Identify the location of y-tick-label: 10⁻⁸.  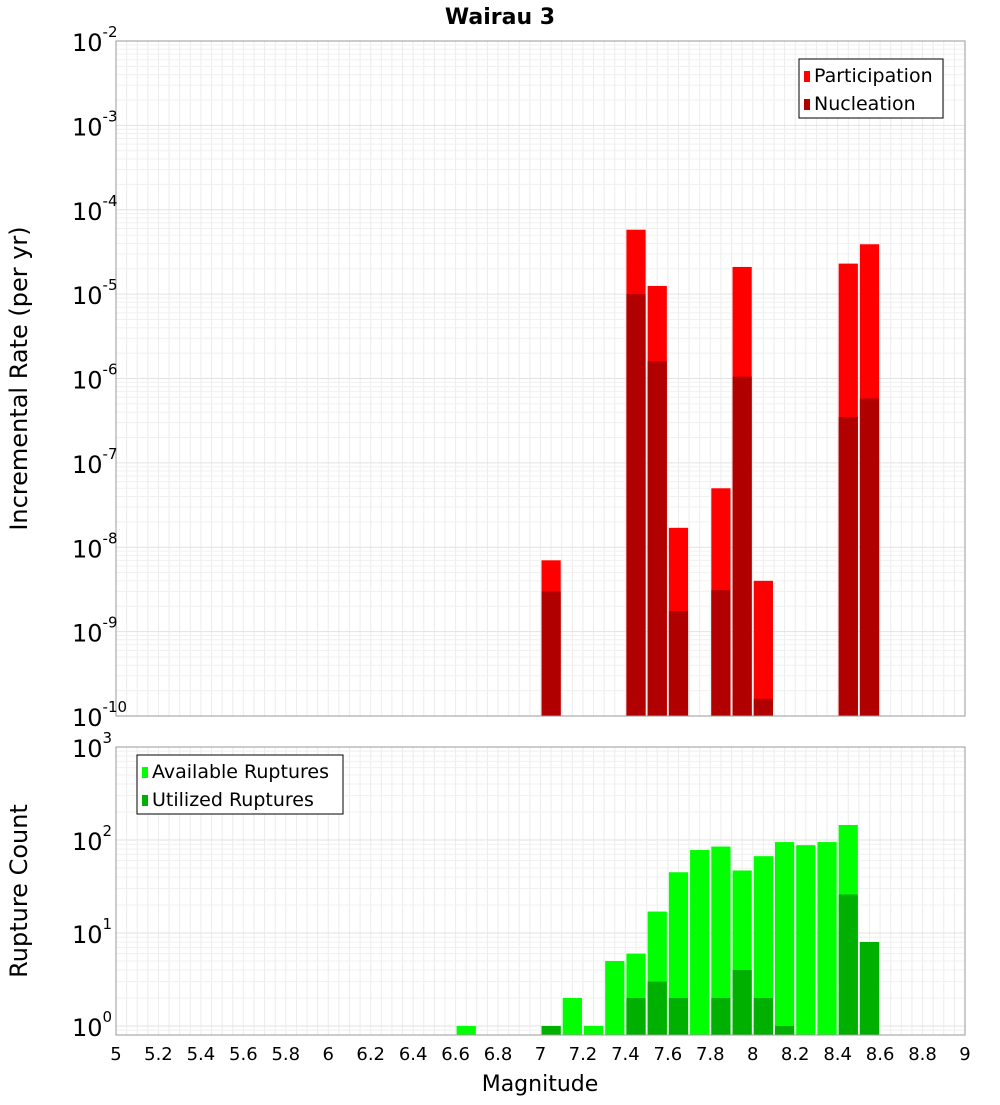
(95, 546).